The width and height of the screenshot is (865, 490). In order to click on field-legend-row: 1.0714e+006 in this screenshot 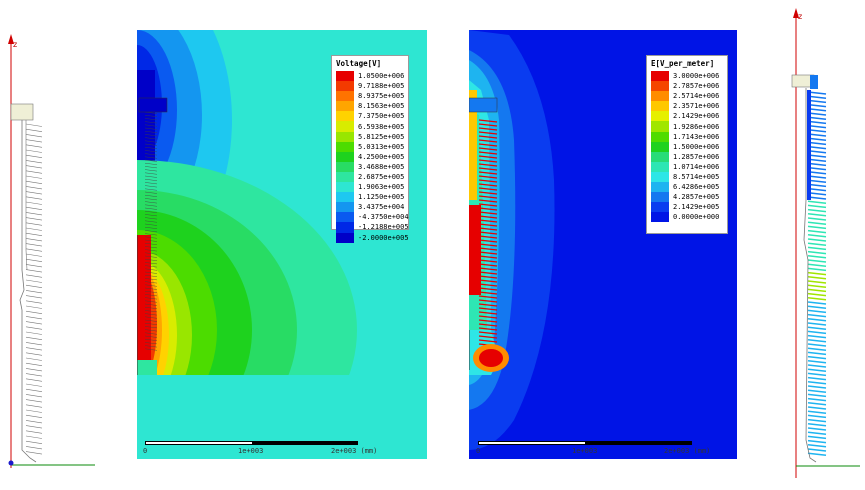, I will do `click(687, 166)`.